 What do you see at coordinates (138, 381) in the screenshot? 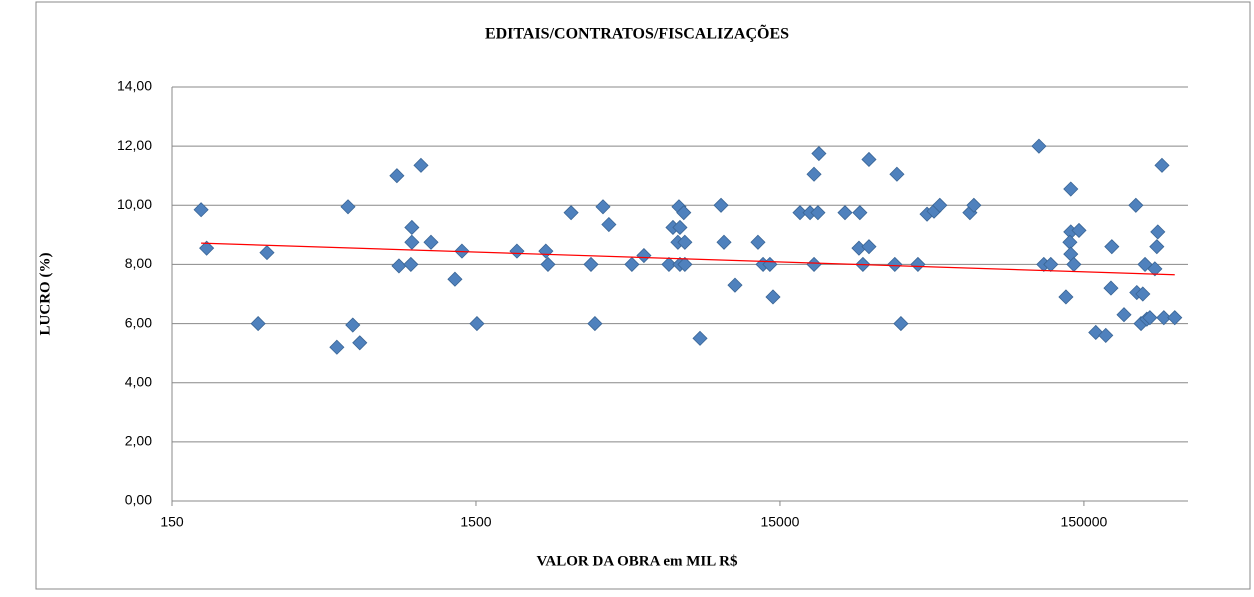
I see `y-tick-label: 4,00` at bounding box center [138, 381].